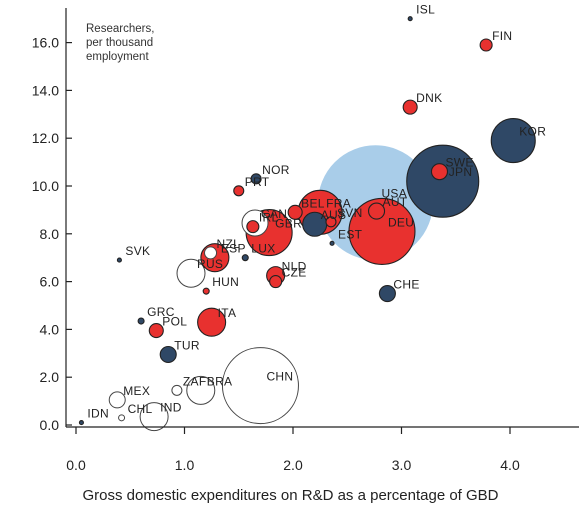  I want to click on x-tick-label: 3.0, so click(402, 465).